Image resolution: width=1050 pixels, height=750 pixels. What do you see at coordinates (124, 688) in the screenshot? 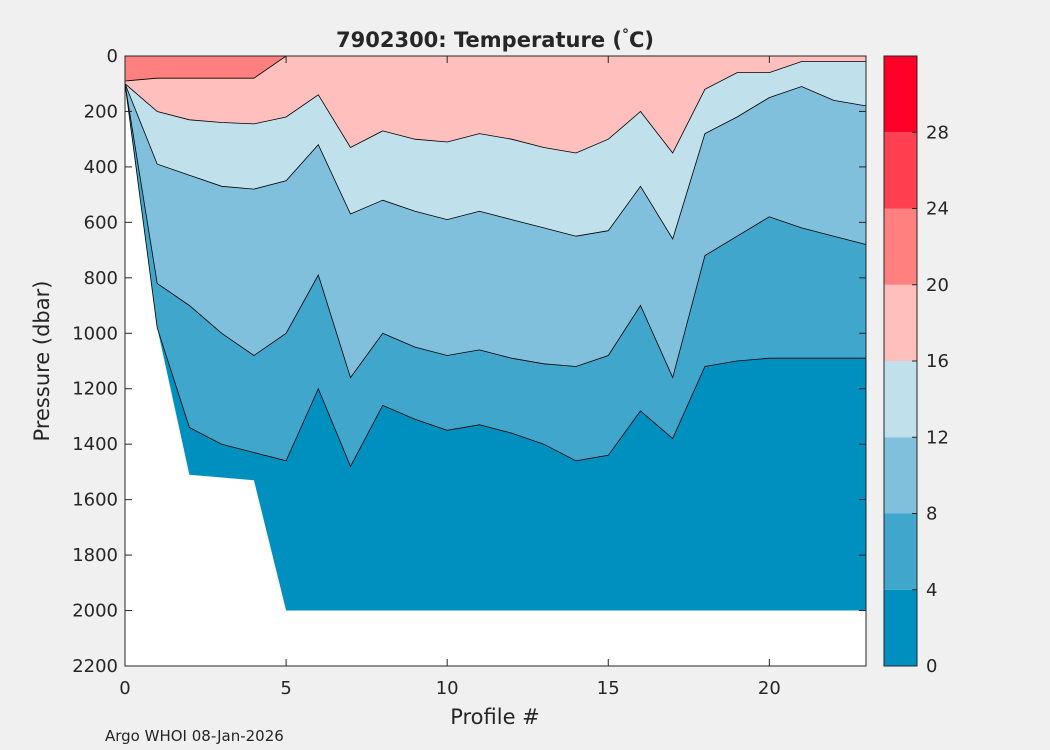
I see `x-tick-label: 0` at bounding box center [124, 688].